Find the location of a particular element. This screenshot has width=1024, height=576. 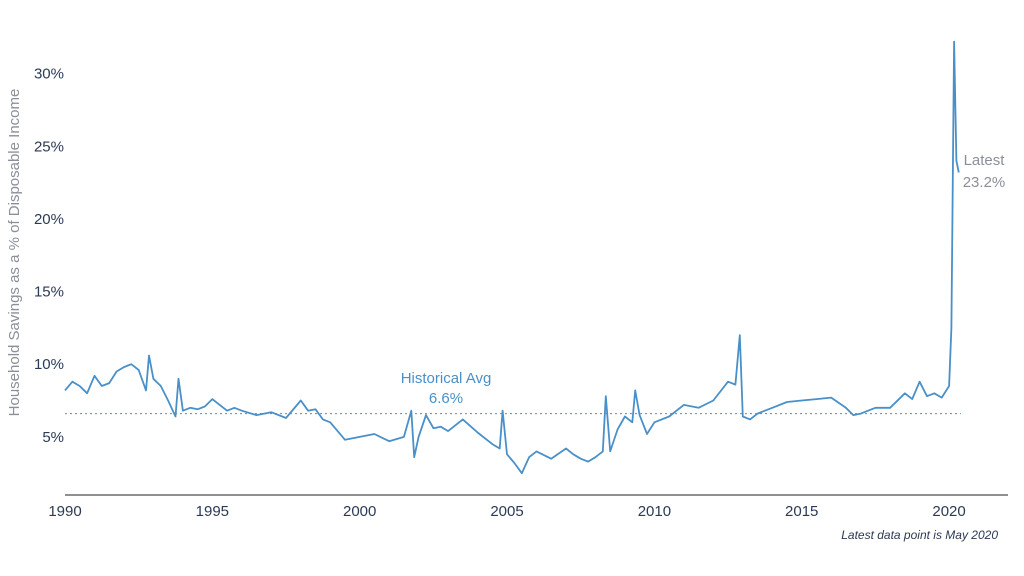

latest-value: 23.2% is located at coordinates (984, 182).